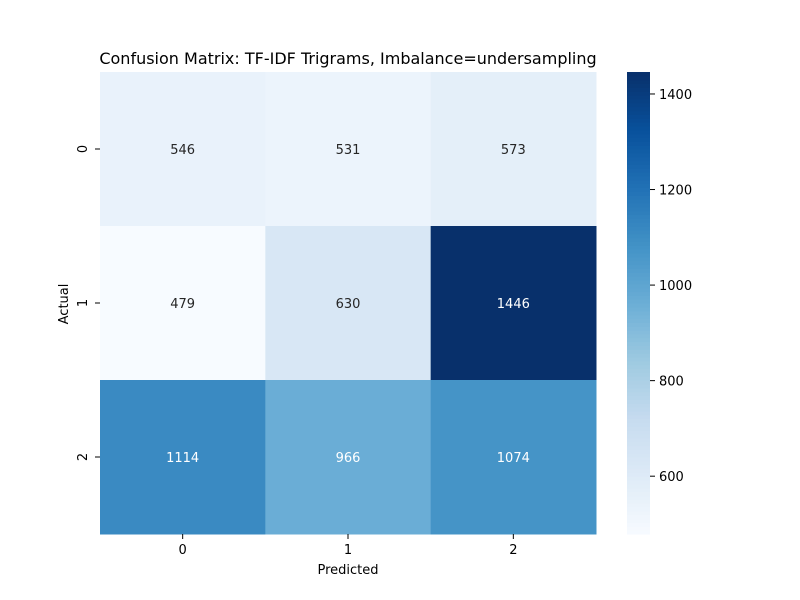 This screenshot has height=600, width=800. What do you see at coordinates (183, 550) in the screenshot?
I see `x-tick-label: 0` at bounding box center [183, 550].